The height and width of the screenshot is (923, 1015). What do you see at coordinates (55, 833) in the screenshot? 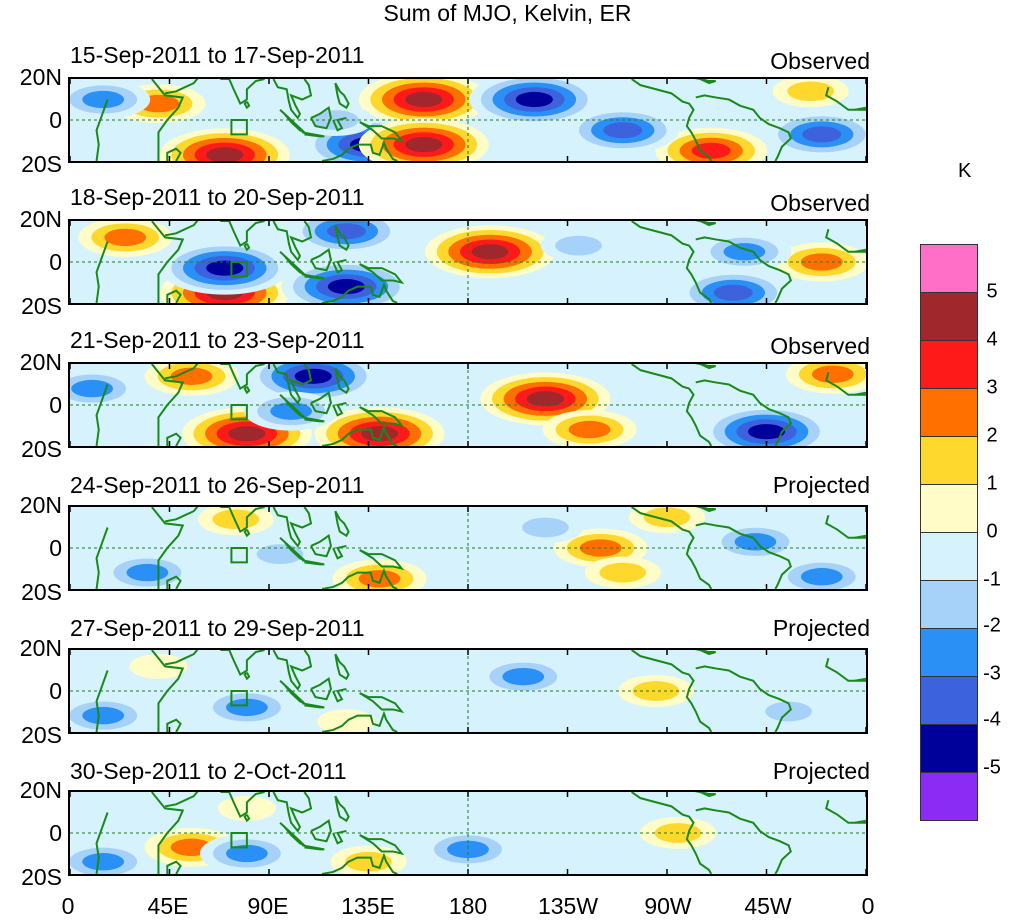
I see `ytick-0-6: 0` at bounding box center [55, 833].